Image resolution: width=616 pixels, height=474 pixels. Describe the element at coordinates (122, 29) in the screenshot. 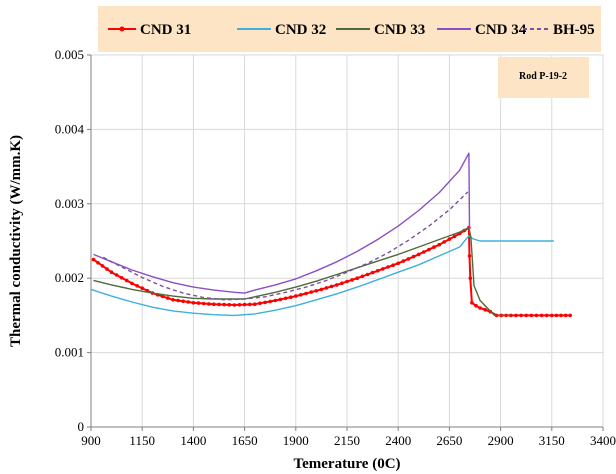

I see `legend-marker` at that location.